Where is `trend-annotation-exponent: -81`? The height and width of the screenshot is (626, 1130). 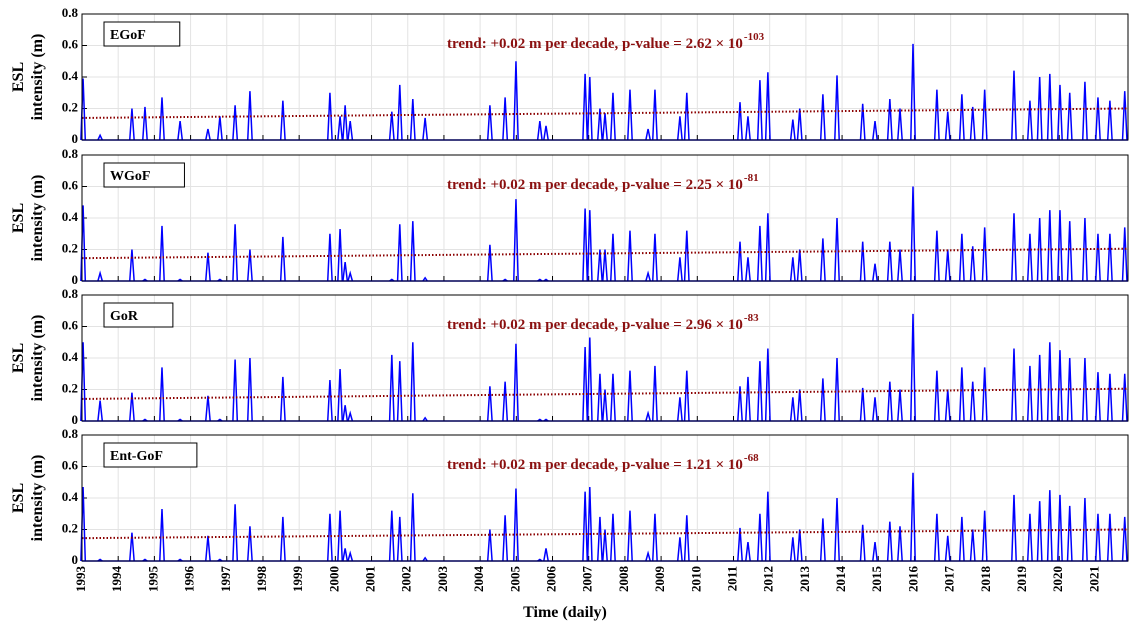 trend-annotation-exponent: -81 is located at coordinates (751, 178).